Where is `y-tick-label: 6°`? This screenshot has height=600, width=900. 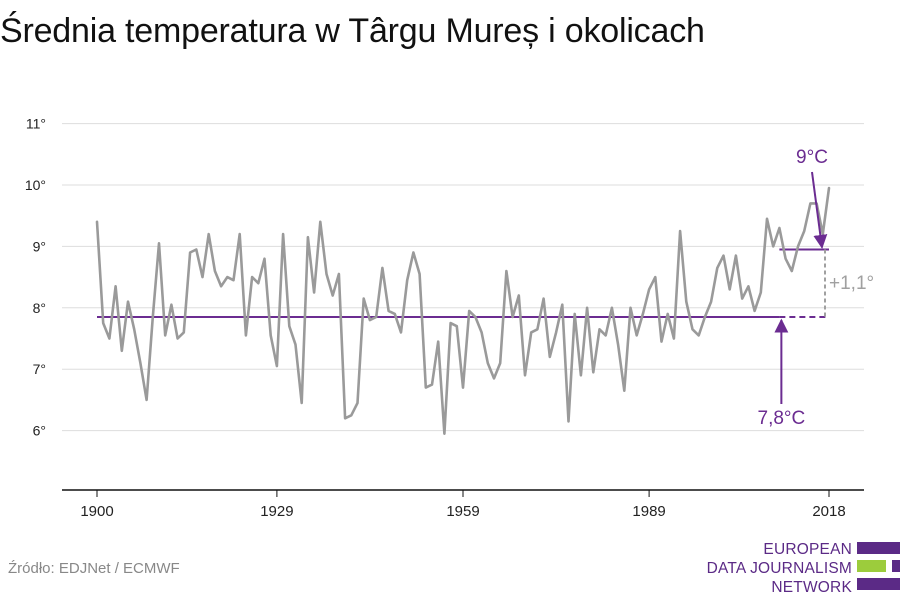
y-tick-label: 6° is located at coordinates (39, 431).